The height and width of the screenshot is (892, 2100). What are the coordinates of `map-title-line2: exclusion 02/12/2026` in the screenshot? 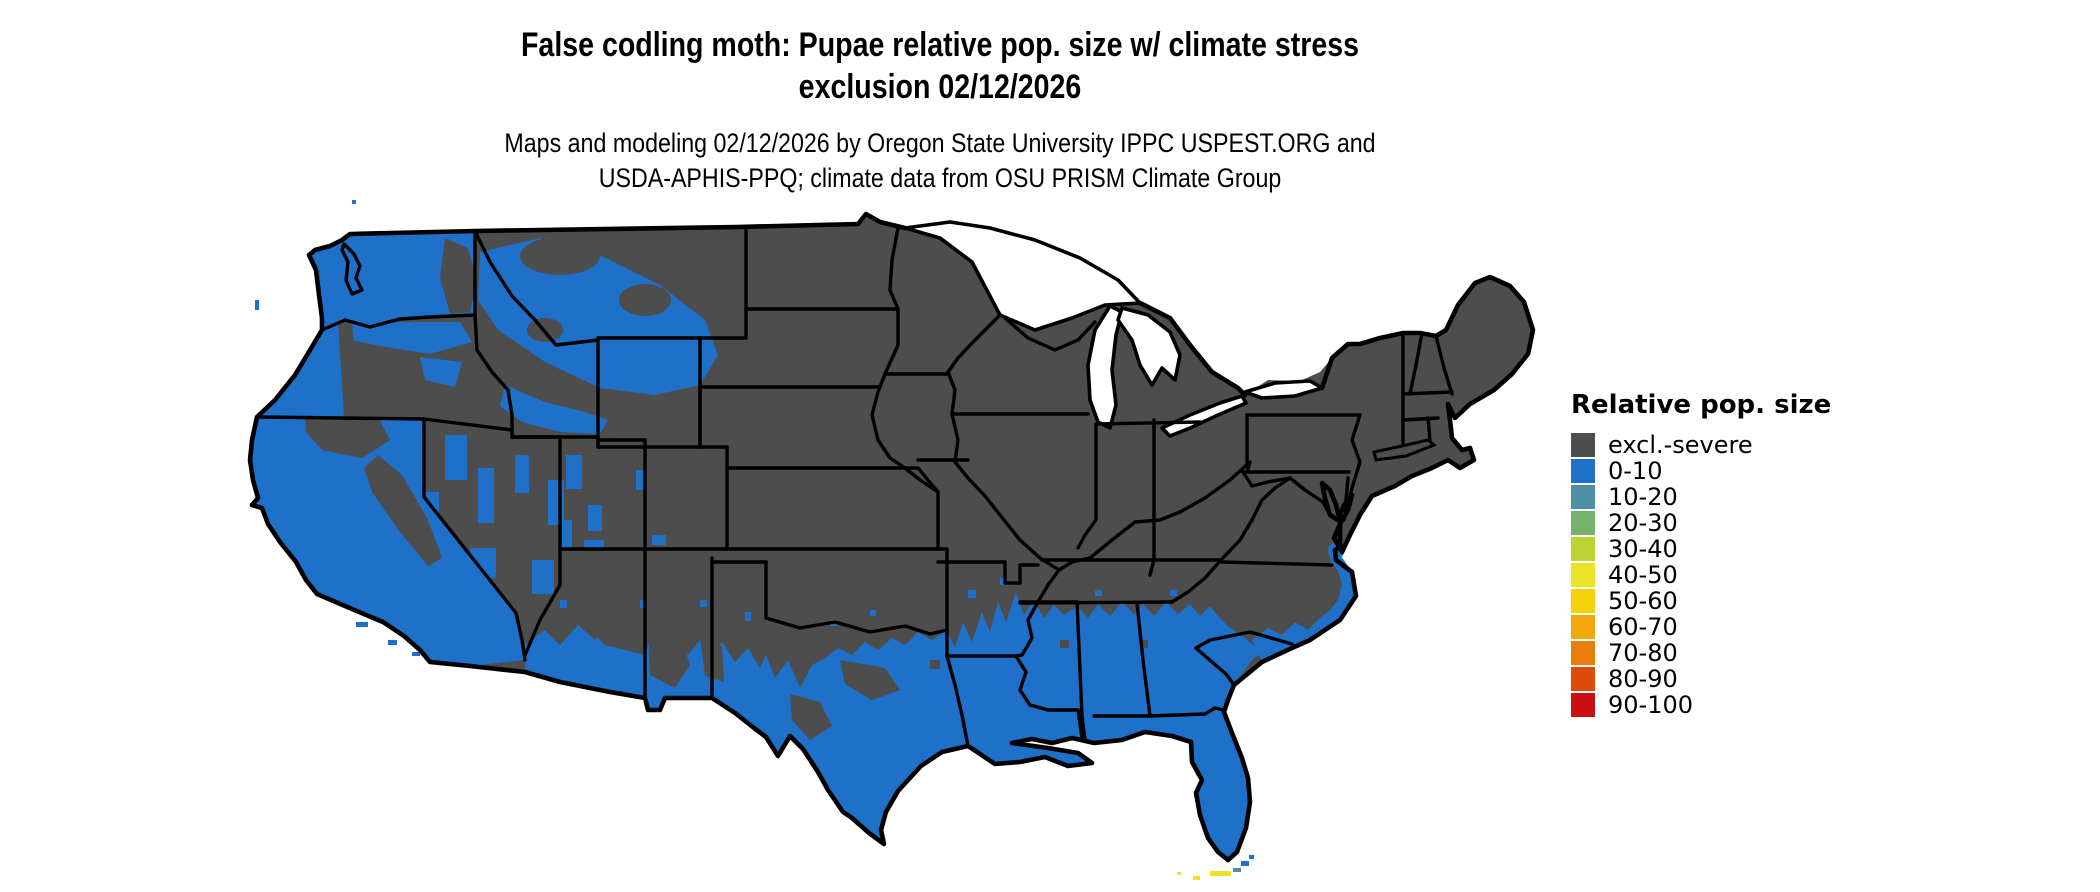 It's located at (940, 87).